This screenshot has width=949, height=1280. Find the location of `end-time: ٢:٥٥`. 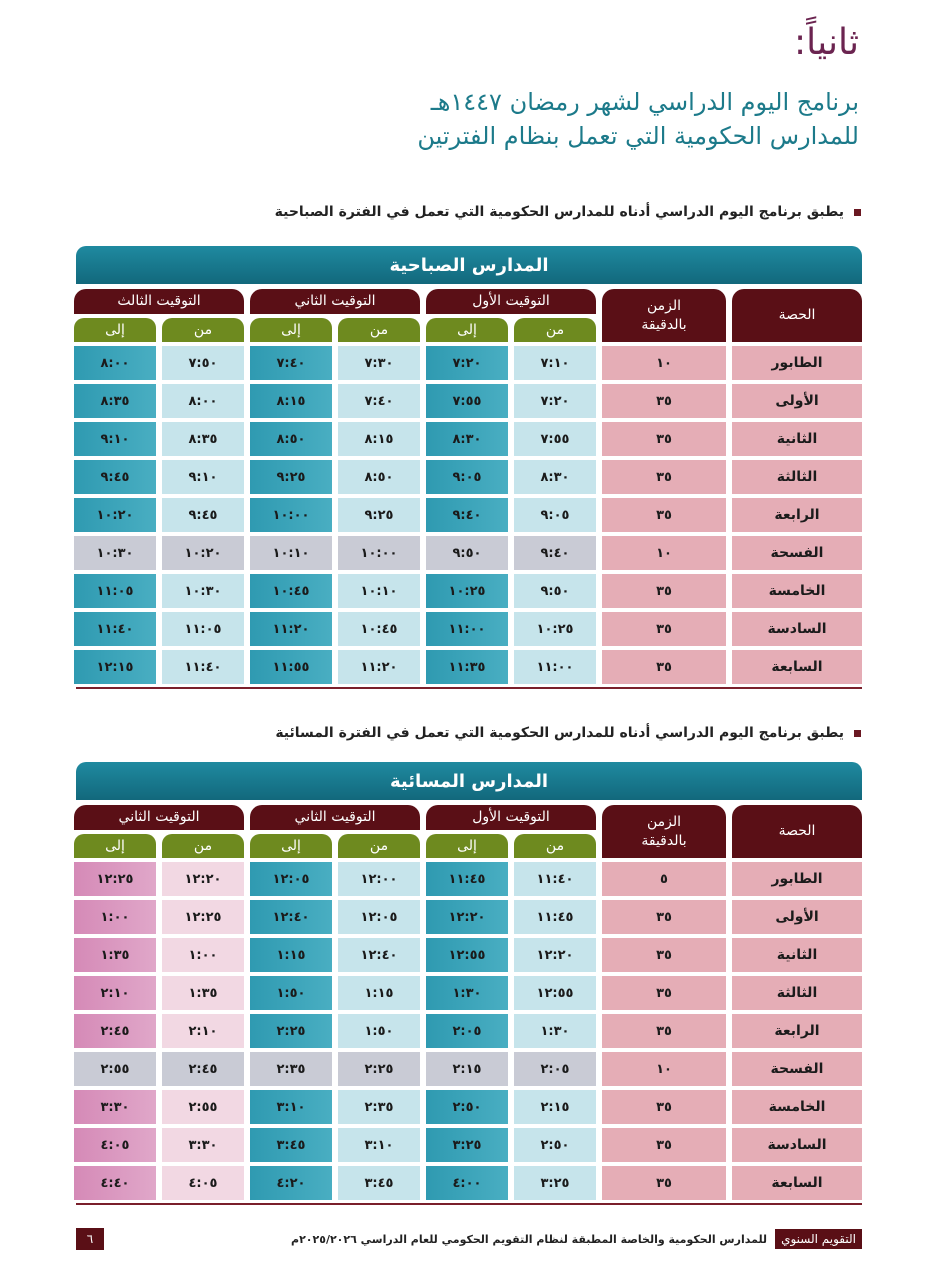

end-time: ٢:٥٥ is located at coordinates (115, 1069).